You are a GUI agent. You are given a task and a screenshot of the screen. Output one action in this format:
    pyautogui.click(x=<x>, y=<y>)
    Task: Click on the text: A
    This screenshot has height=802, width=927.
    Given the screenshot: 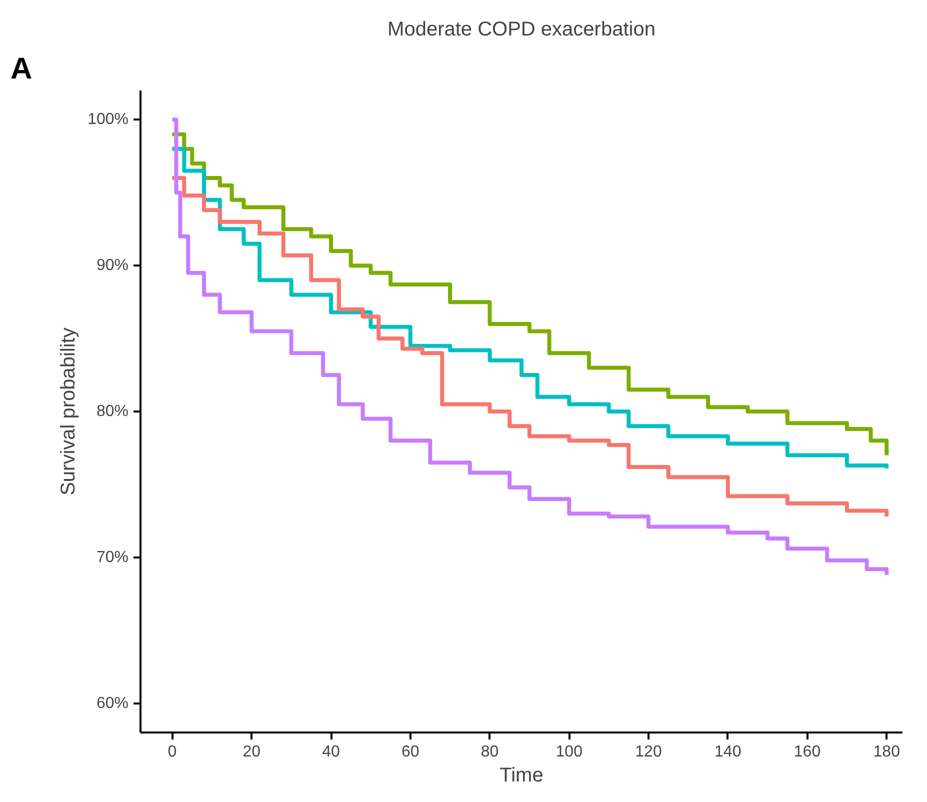 What is the action you would take?
    pyautogui.click(x=21, y=69)
    